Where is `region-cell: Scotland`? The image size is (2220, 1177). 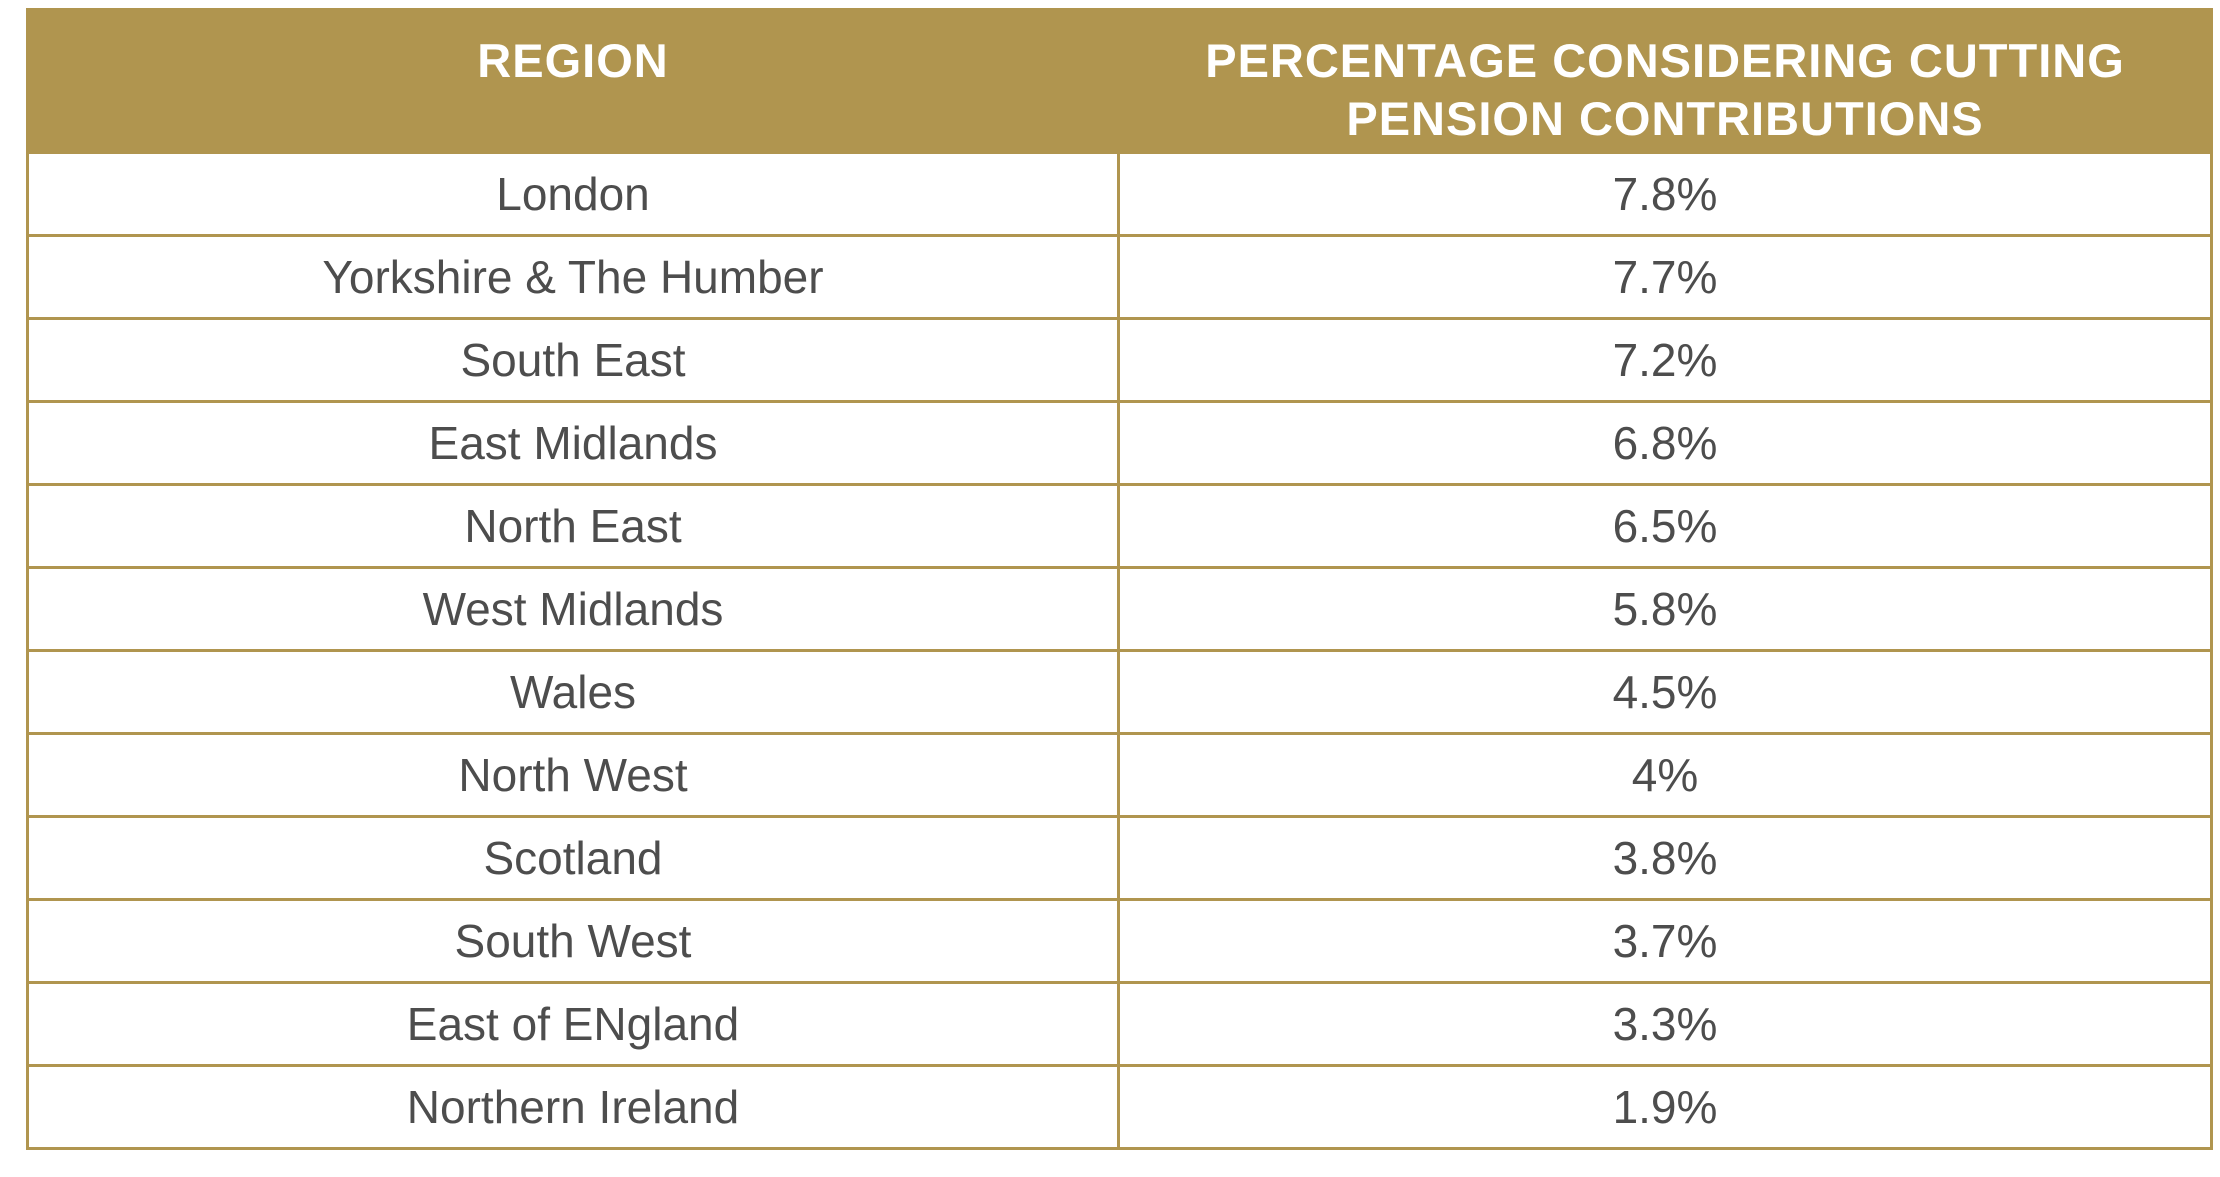
region-cell: Scotland is located at coordinates (573, 858).